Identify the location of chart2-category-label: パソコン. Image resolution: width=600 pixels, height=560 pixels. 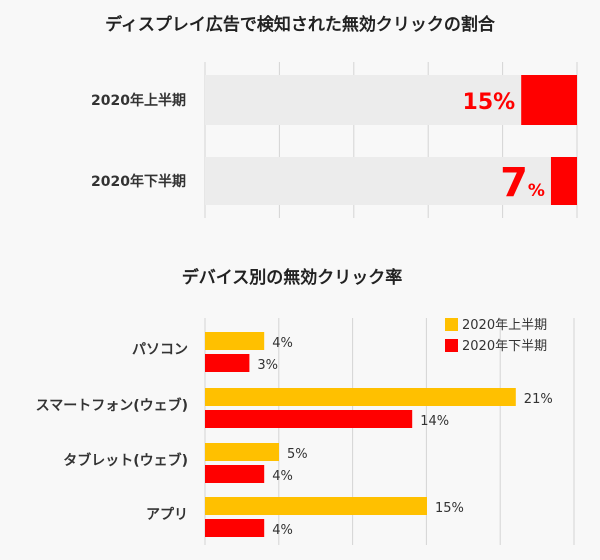
(160, 350).